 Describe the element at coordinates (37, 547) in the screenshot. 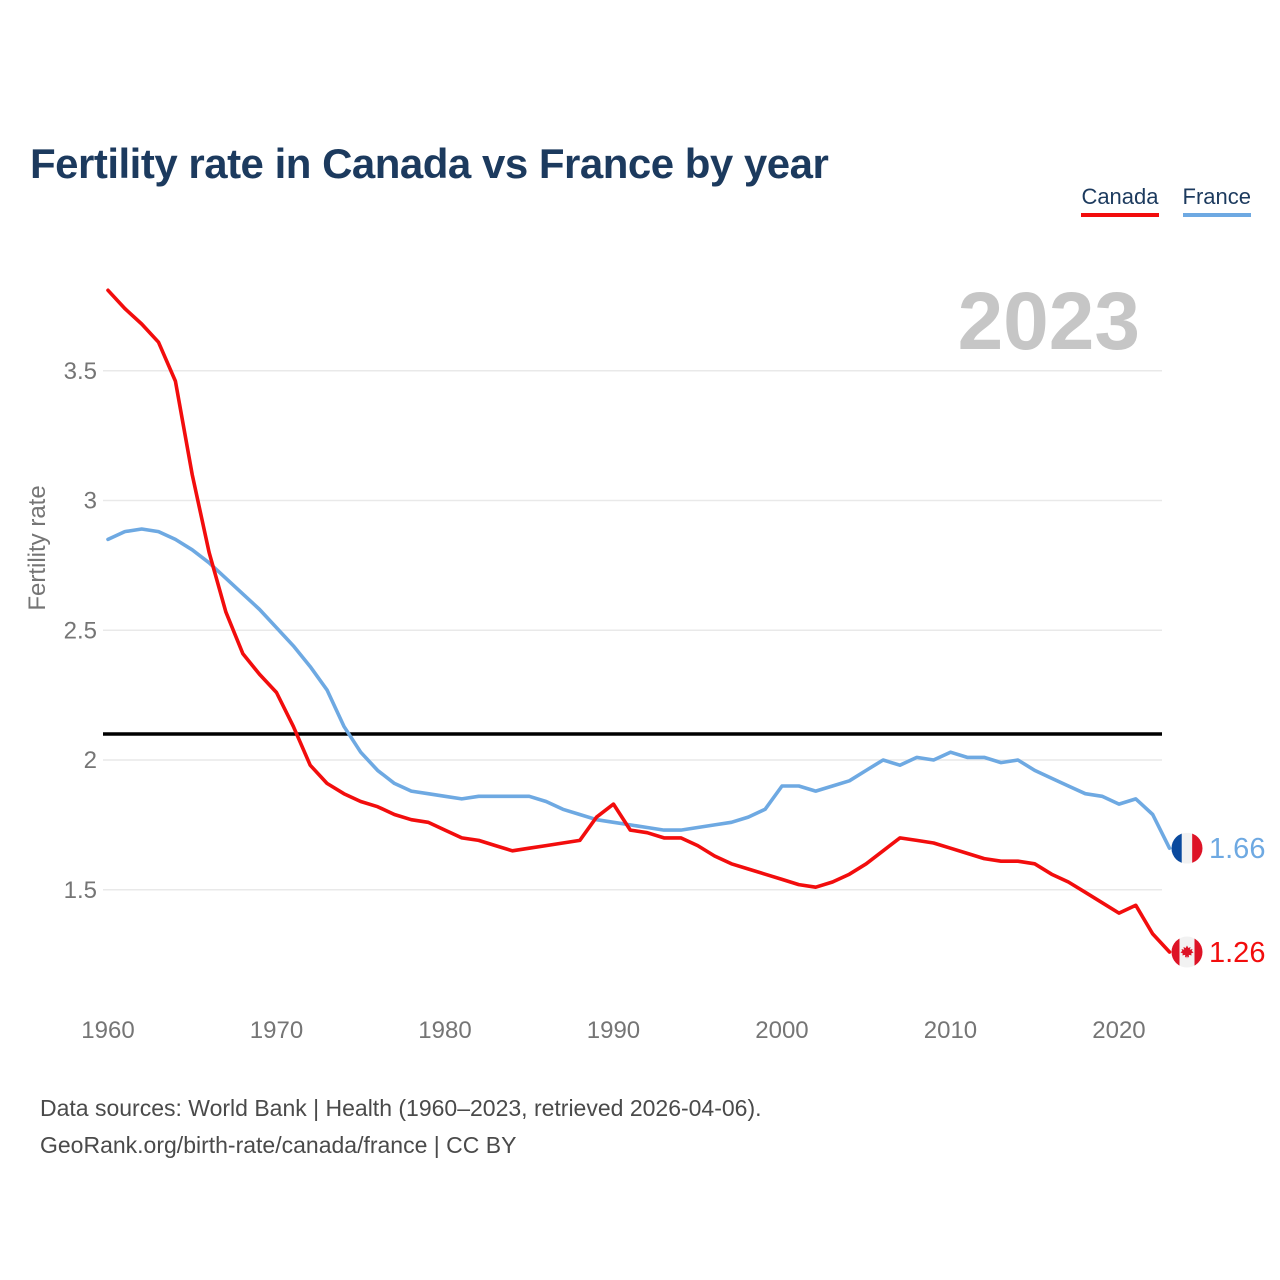

I see `y-axis-title: Fertility rate` at that location.